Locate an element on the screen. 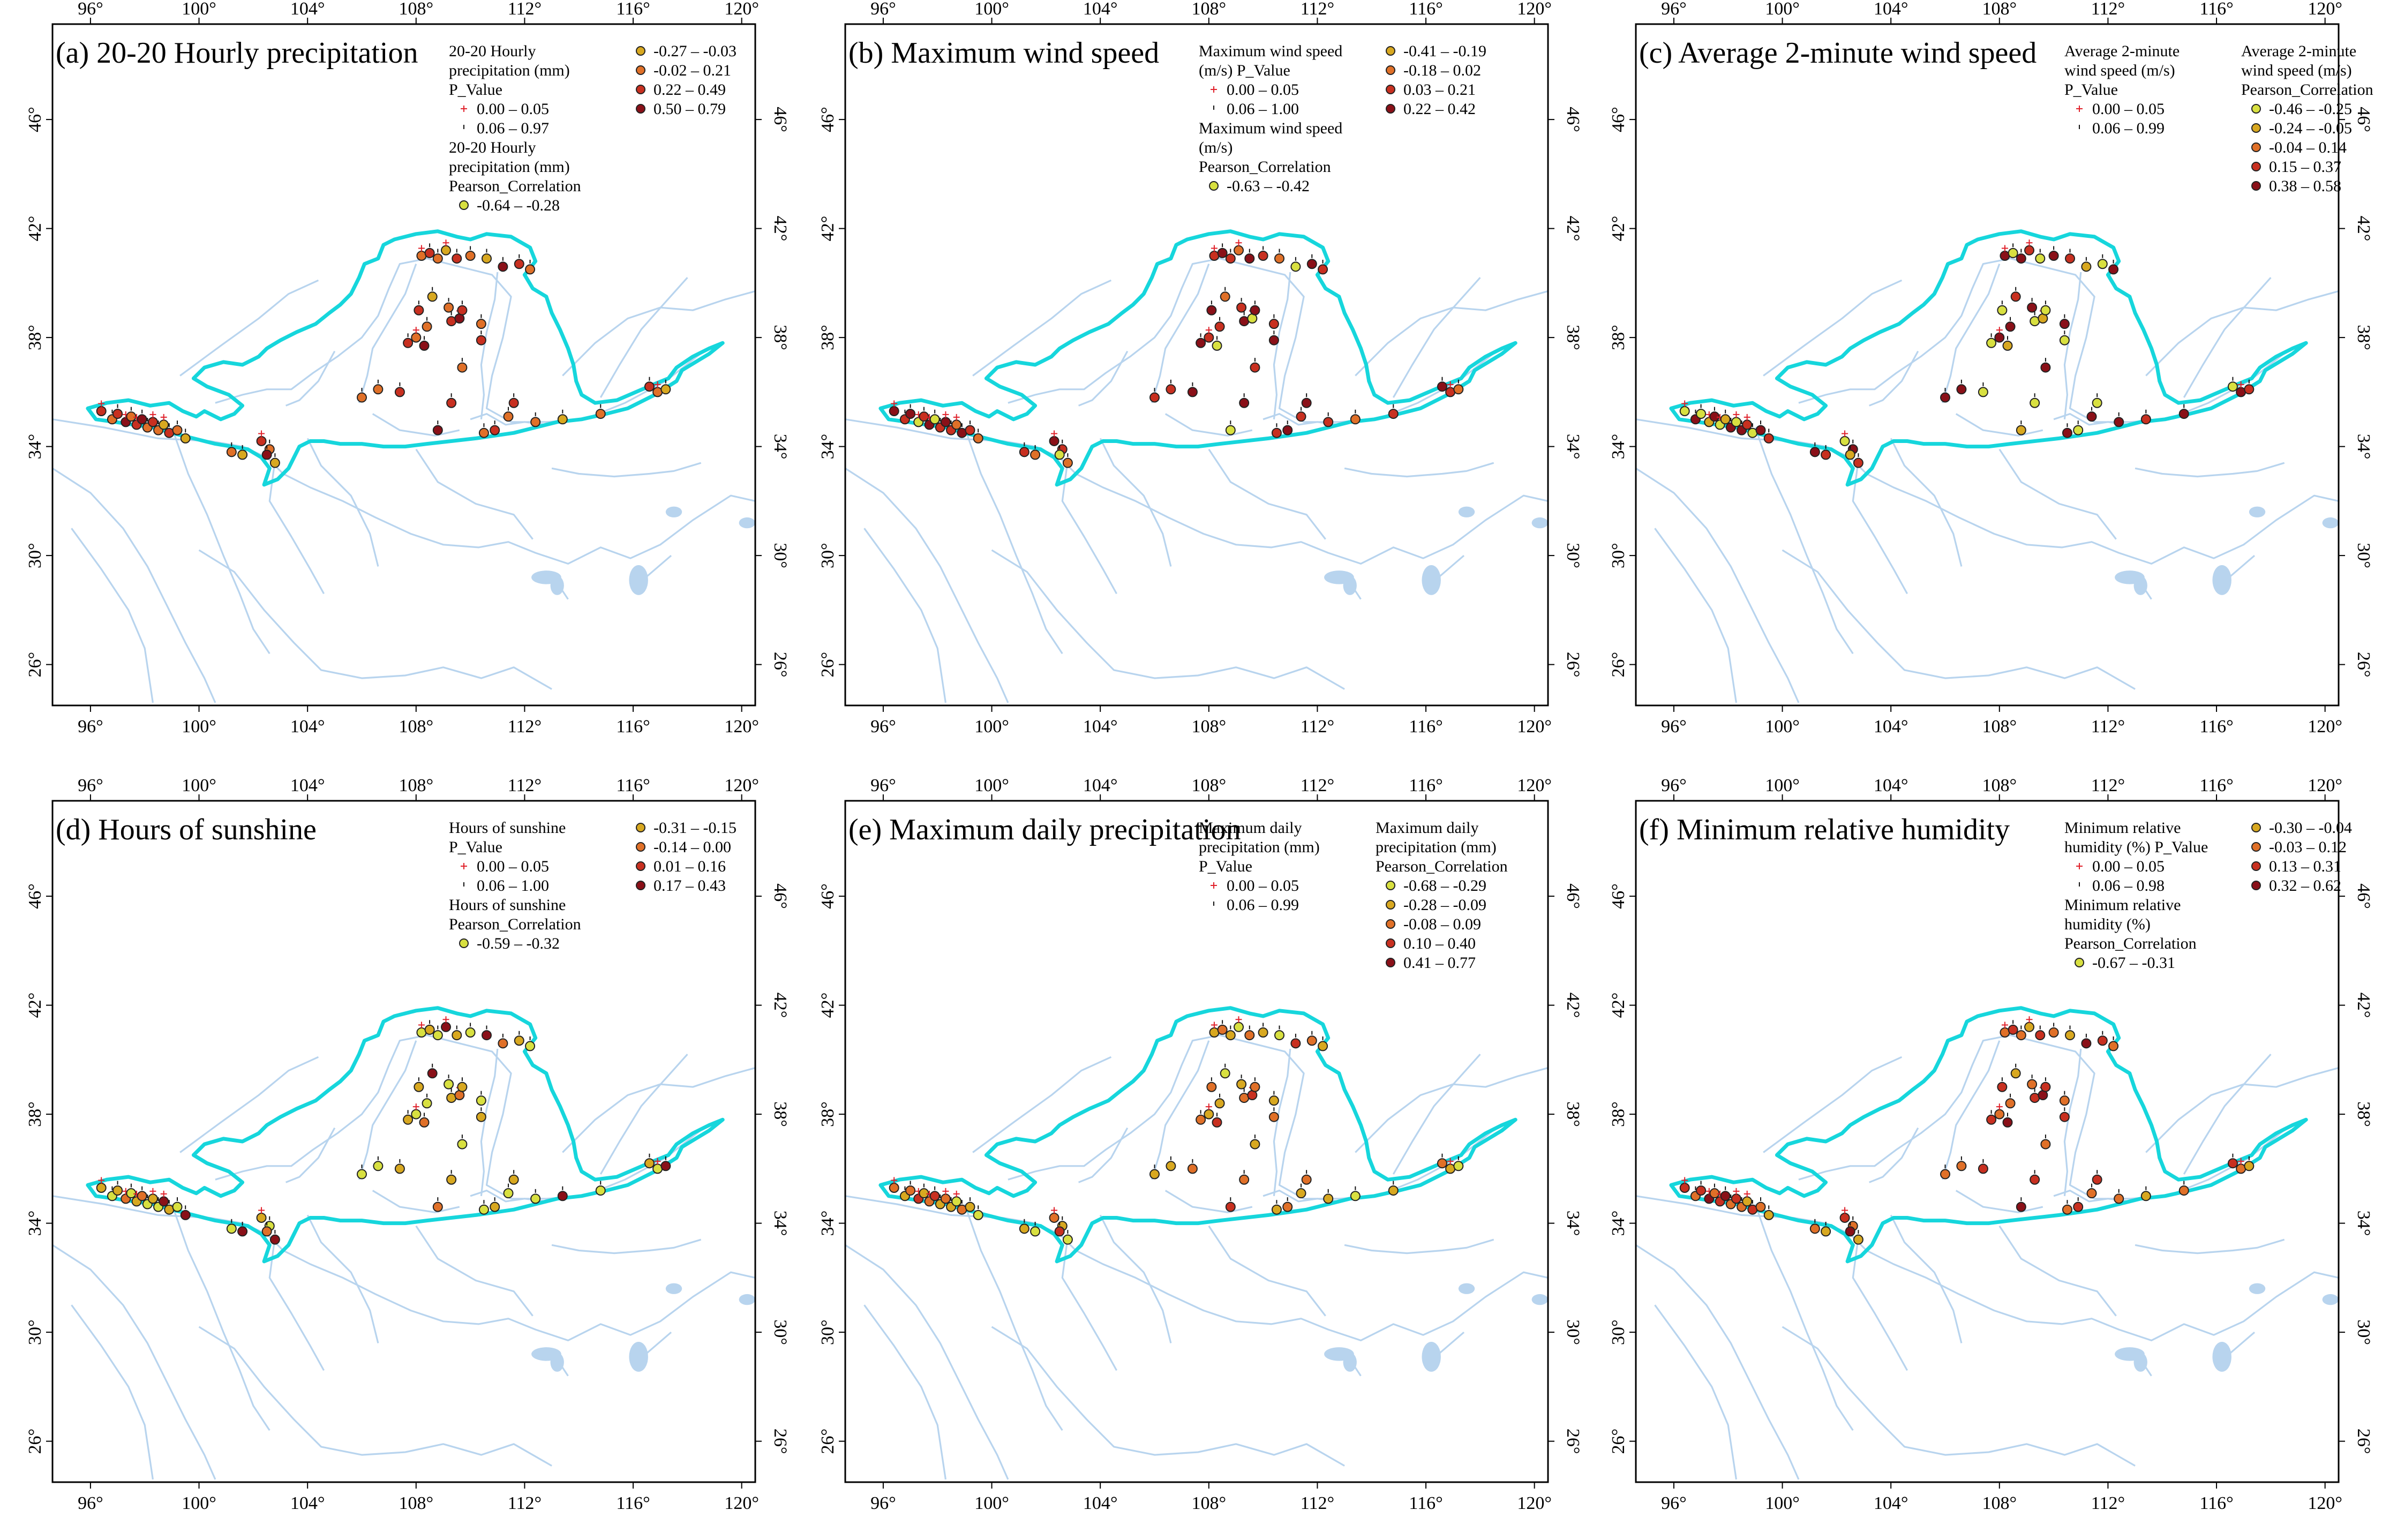 This screenshot has height=1540, width=2382. legend-r-item: -0.67 – -0.31 is located at coordinates (2134, 963).